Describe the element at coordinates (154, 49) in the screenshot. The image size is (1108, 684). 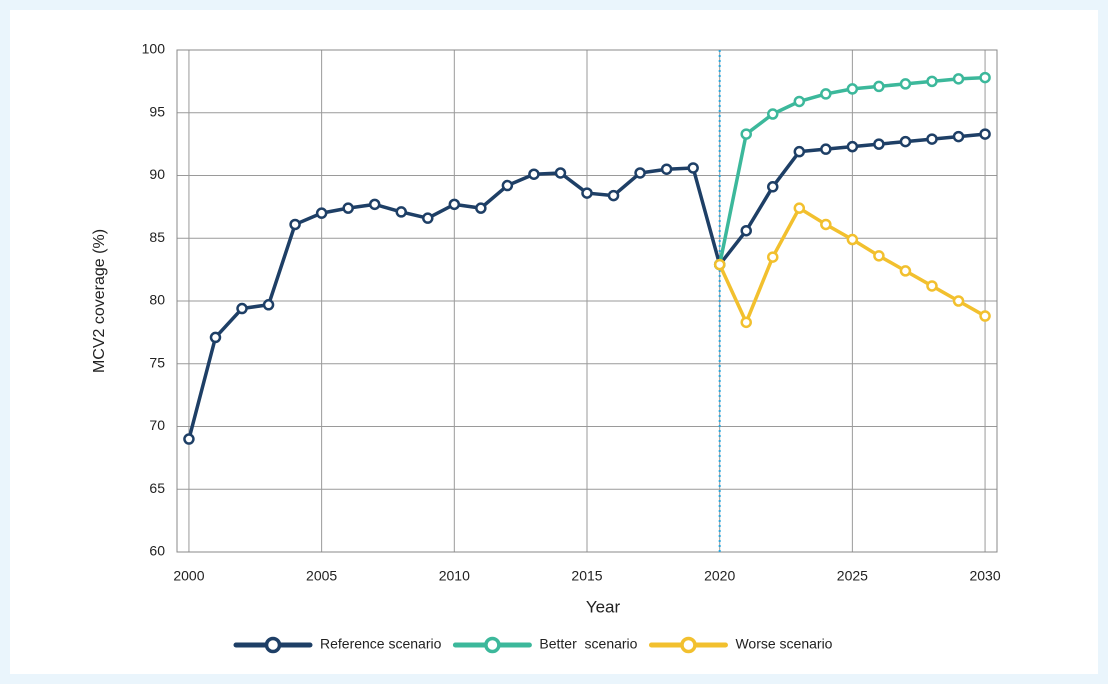
I see `y-tick-label: 100` at that location.